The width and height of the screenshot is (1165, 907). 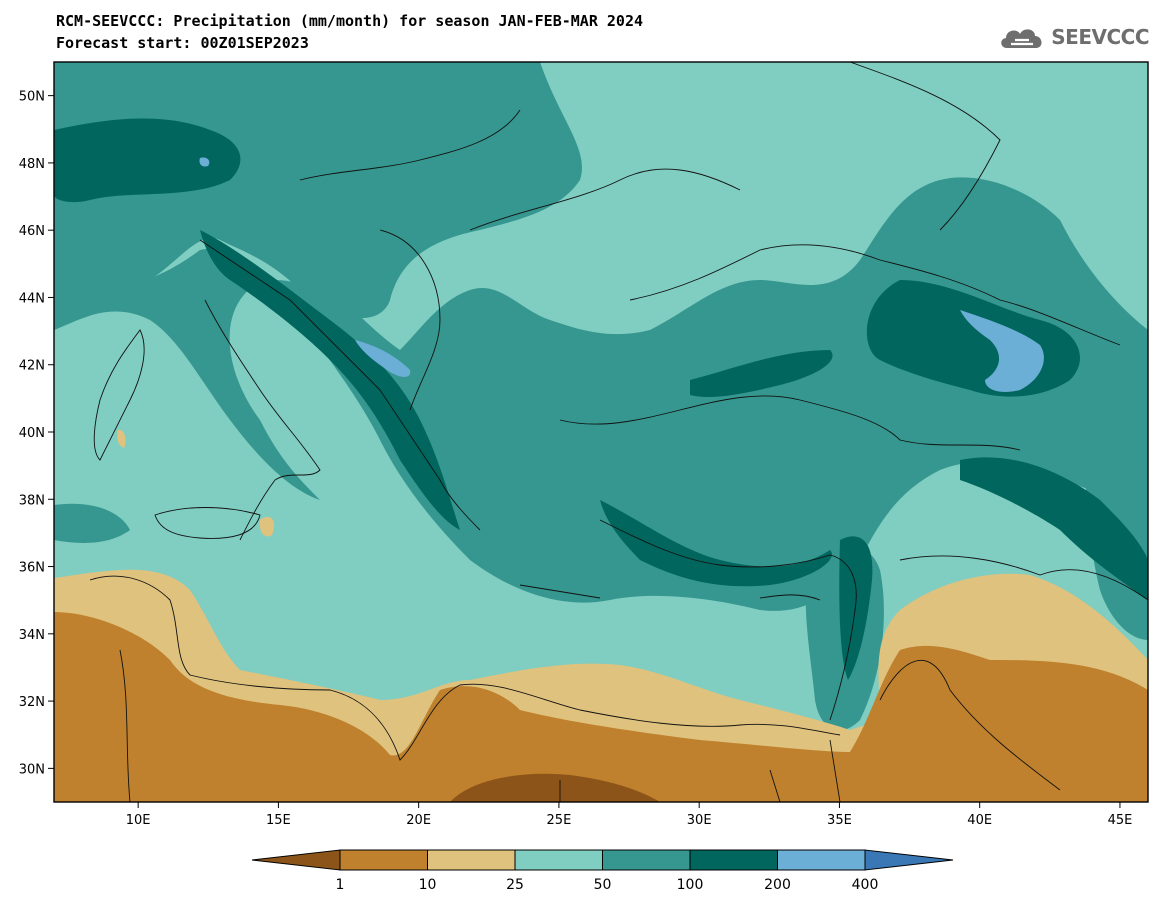 I want to click on seevccc-logo: SEEVCCC, so click(x=1073, y=37).